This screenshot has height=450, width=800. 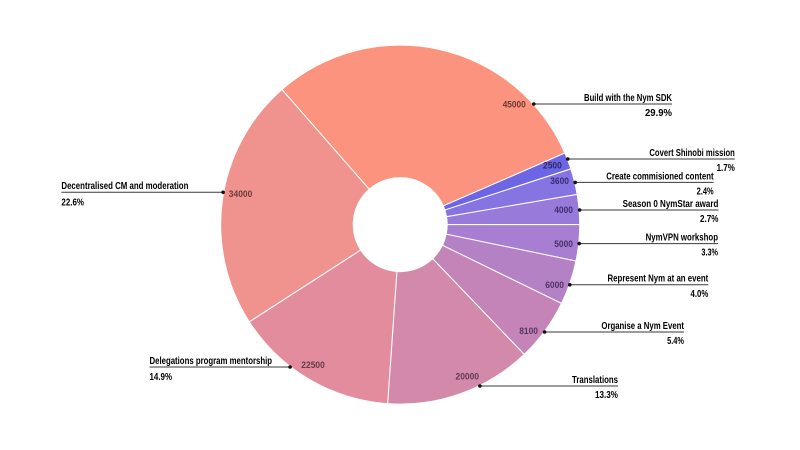 I want to click on svg-text: 2.4%, so click(x=705, y=191).